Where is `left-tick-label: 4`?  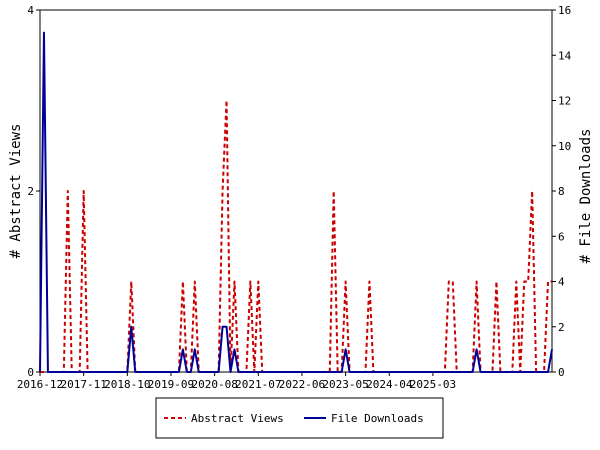 left-tick-label: 4 is located at coordinates (30, 10).